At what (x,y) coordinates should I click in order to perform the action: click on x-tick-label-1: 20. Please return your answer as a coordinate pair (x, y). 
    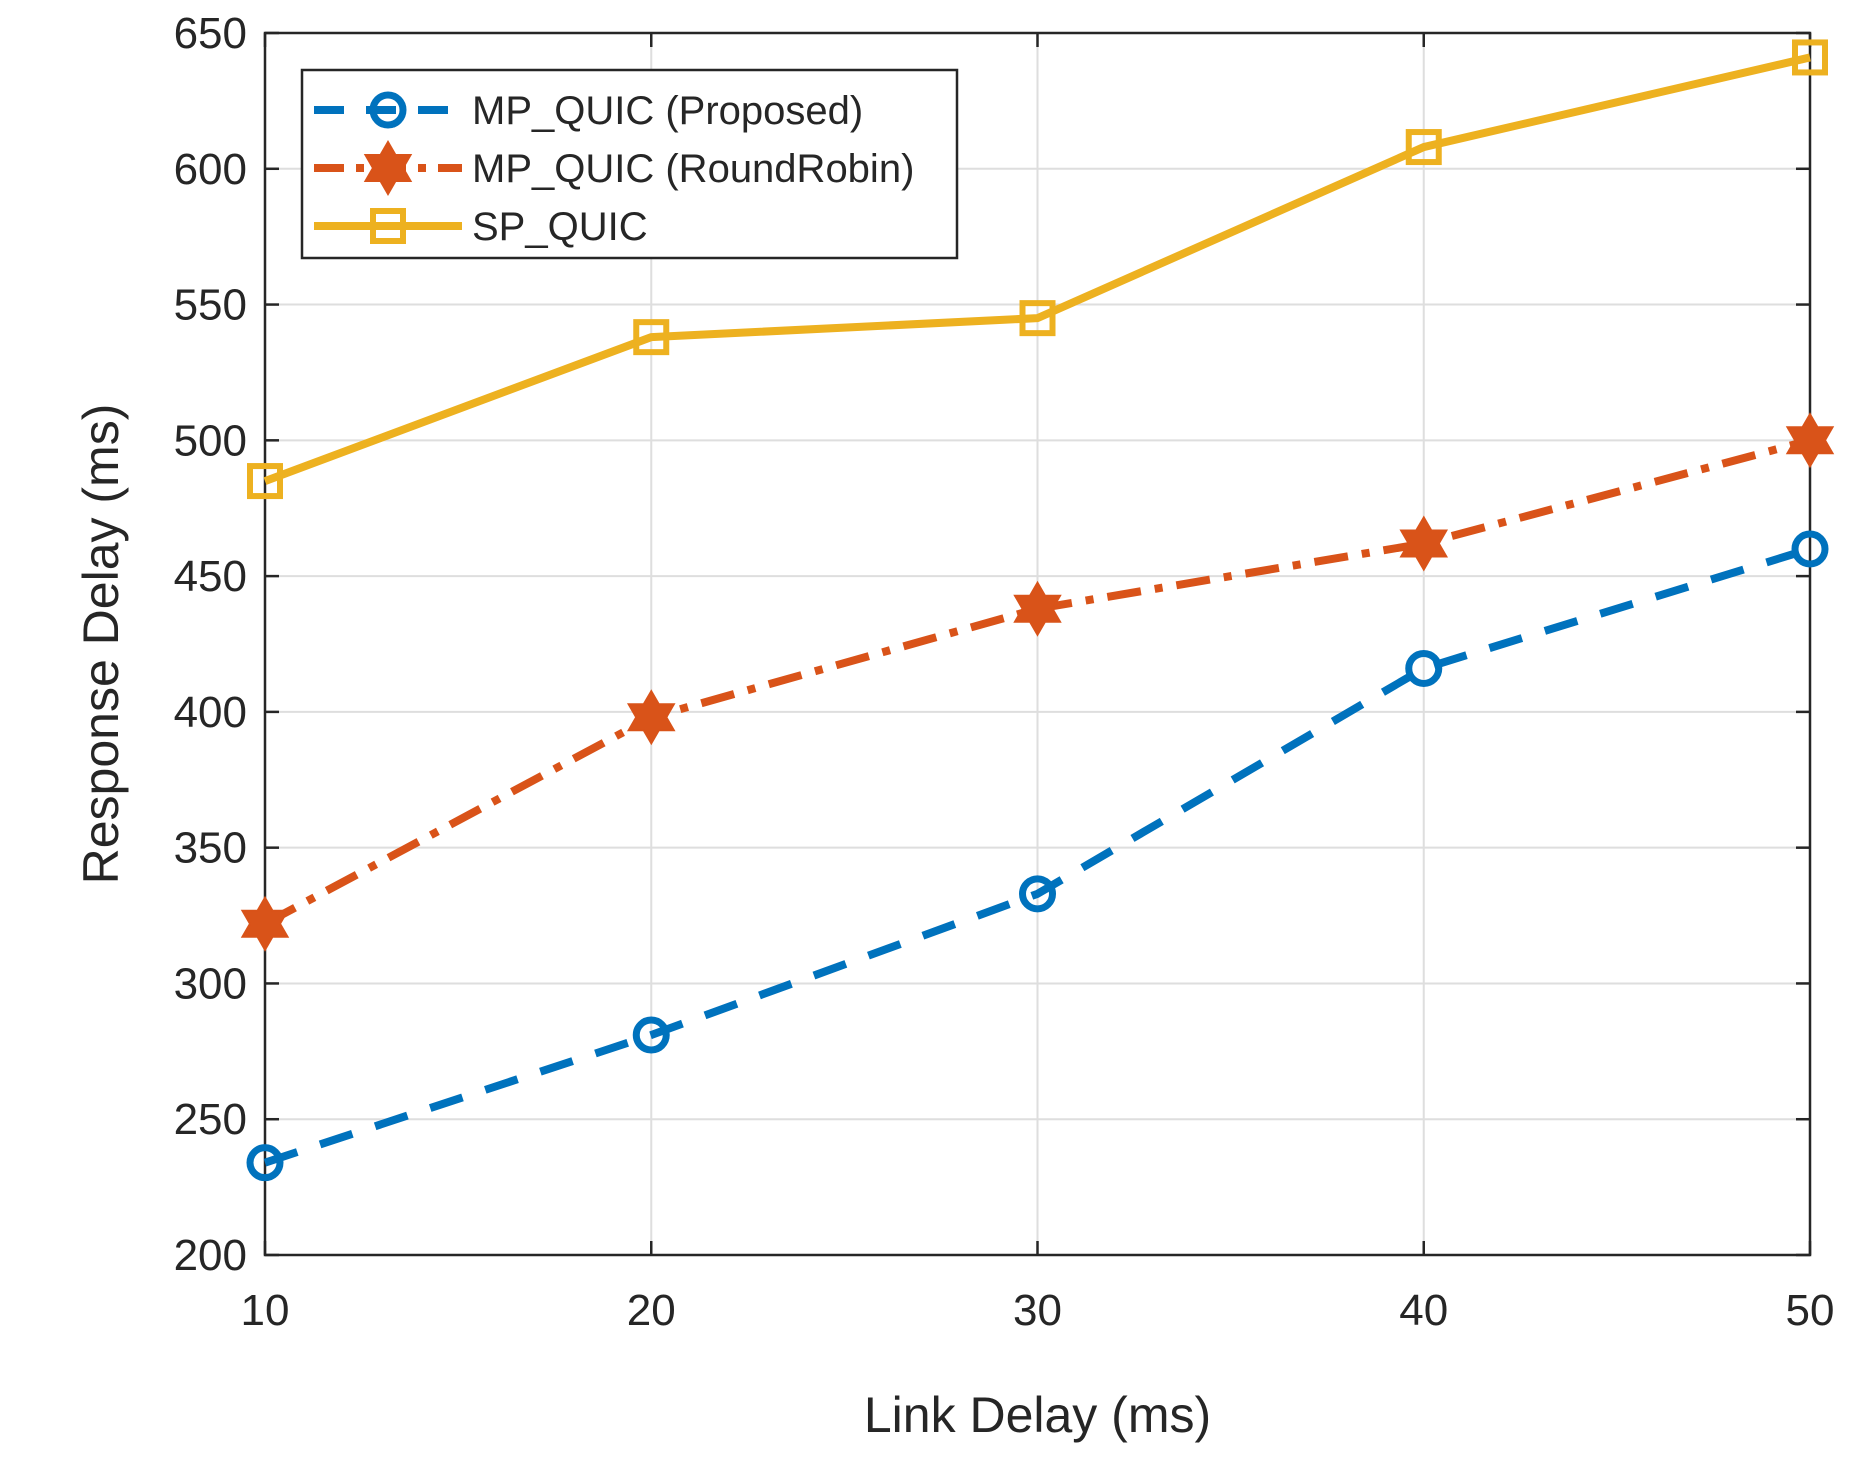
    Looking at the image, I should click on (651, 1310).